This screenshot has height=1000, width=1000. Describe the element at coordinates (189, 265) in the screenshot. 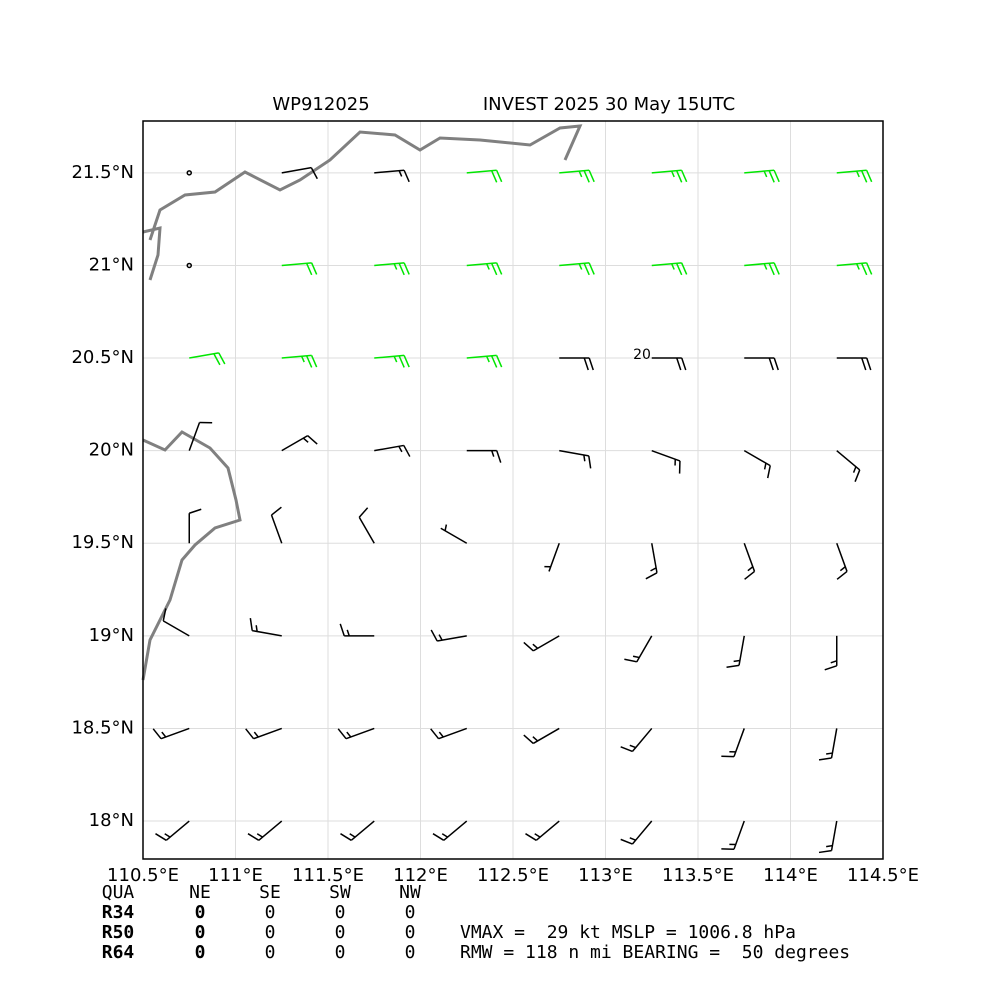

I see `calm-marker` at that location.